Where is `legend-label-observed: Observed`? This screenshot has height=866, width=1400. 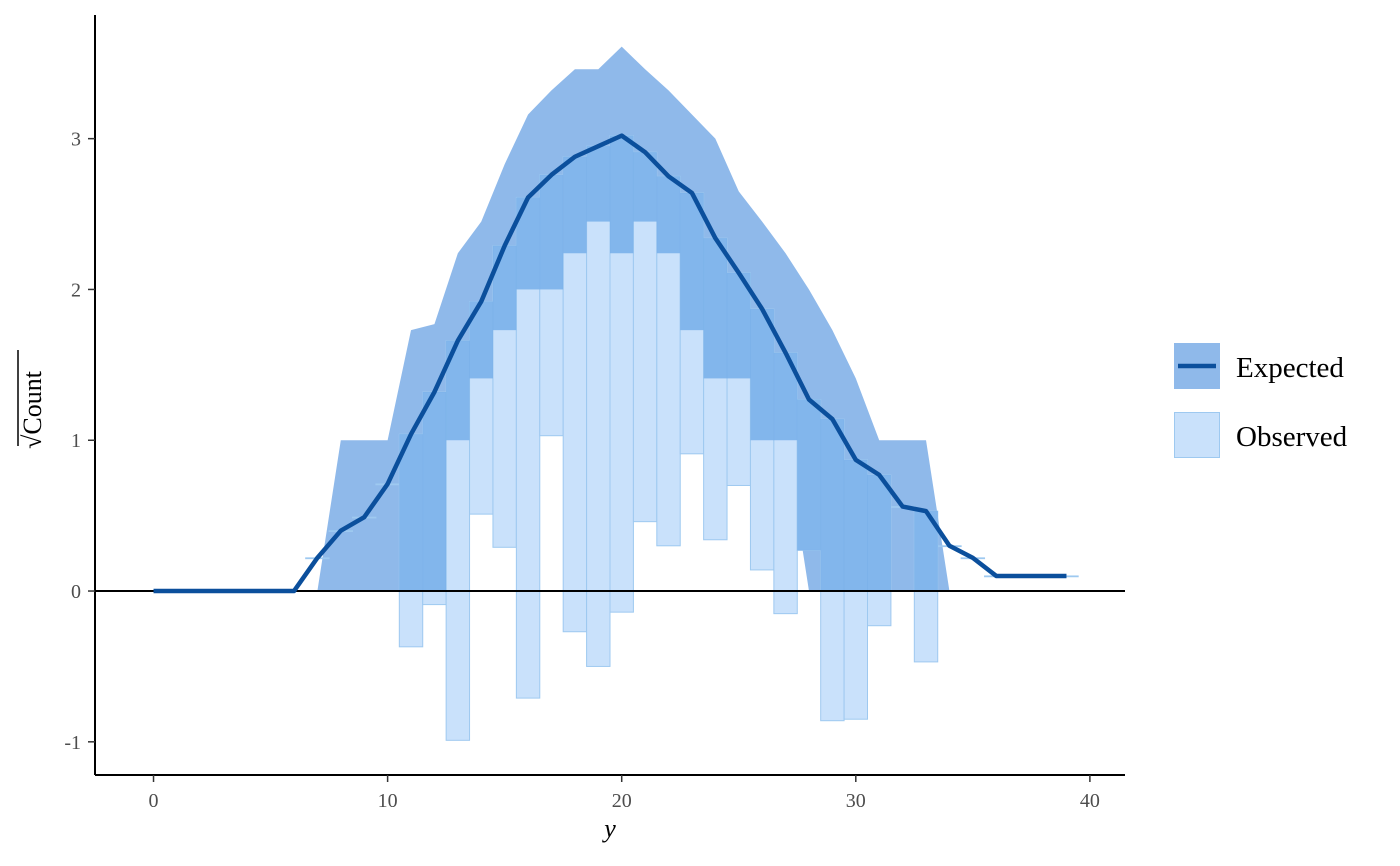 legend-label-observed: Observed is located at coordinates (1292, 437).